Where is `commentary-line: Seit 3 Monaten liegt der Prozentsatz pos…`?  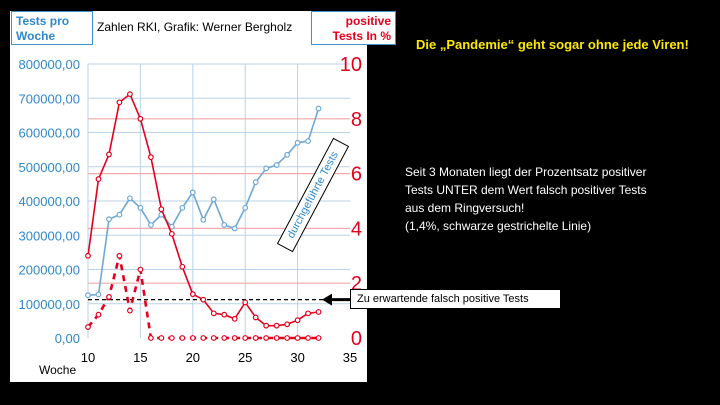
commentary-line: Seit 3 Monaten liegt der Prozentsatz pos… is located at coordinates (526, 172).